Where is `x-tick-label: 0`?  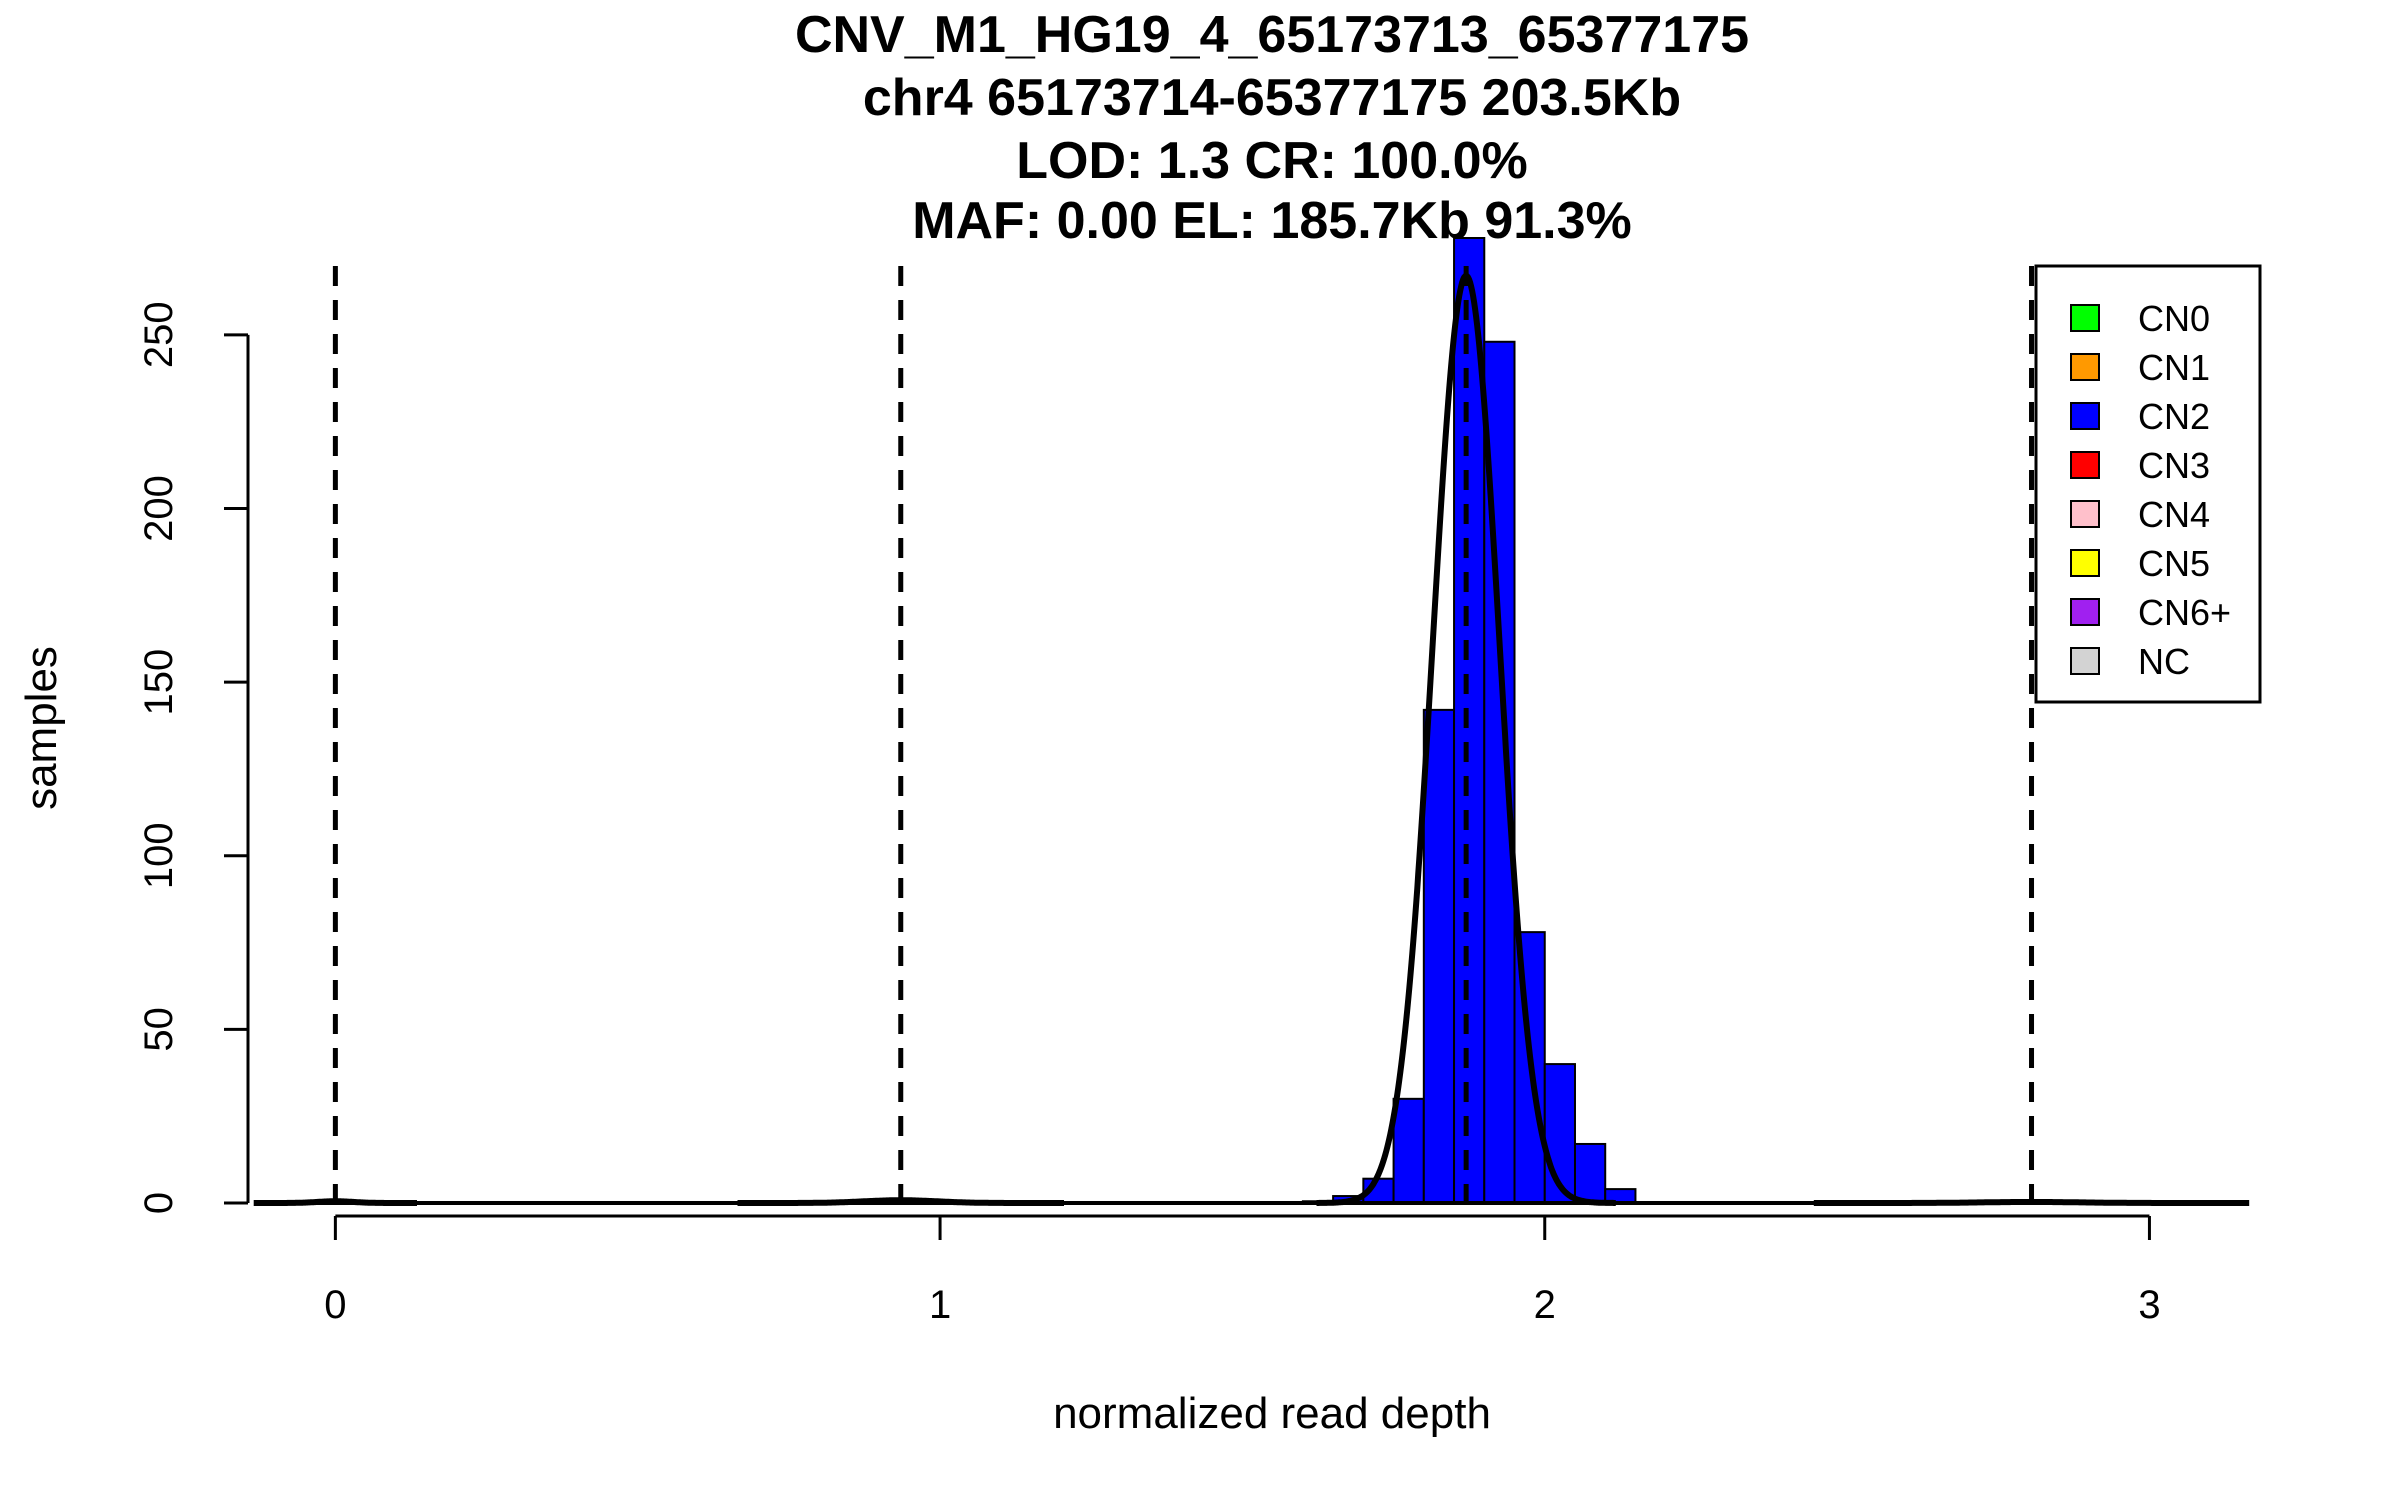 x-tick-label: 0 is located at coordinates (335, 1305).